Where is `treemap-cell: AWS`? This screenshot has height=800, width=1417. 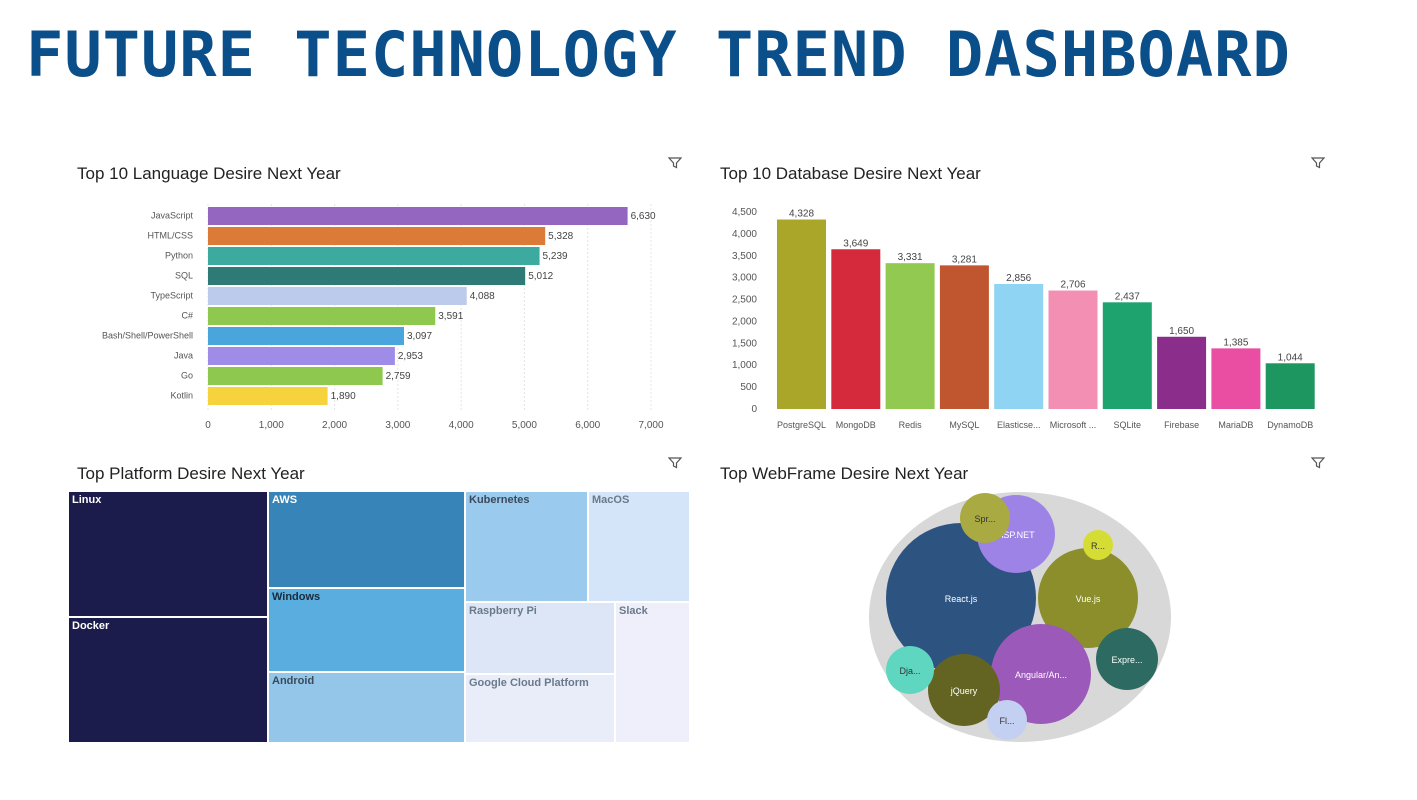 treemap-cell: AWS is located at coordinates (366, 539).